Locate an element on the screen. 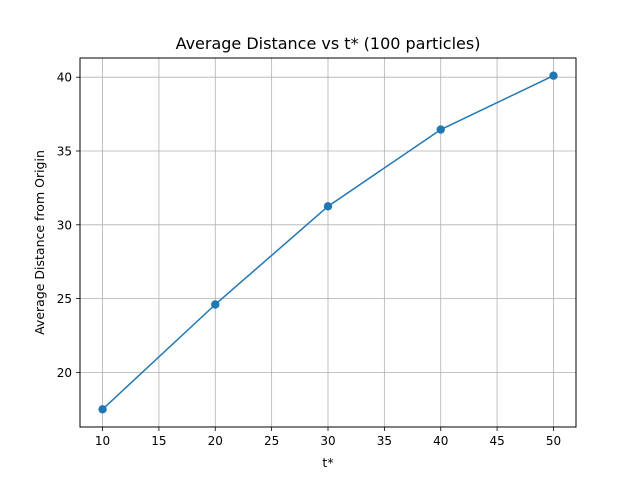 This screenshot has width=640, height=480. x-tick-label: 10 is located at coordinates (102, 441).